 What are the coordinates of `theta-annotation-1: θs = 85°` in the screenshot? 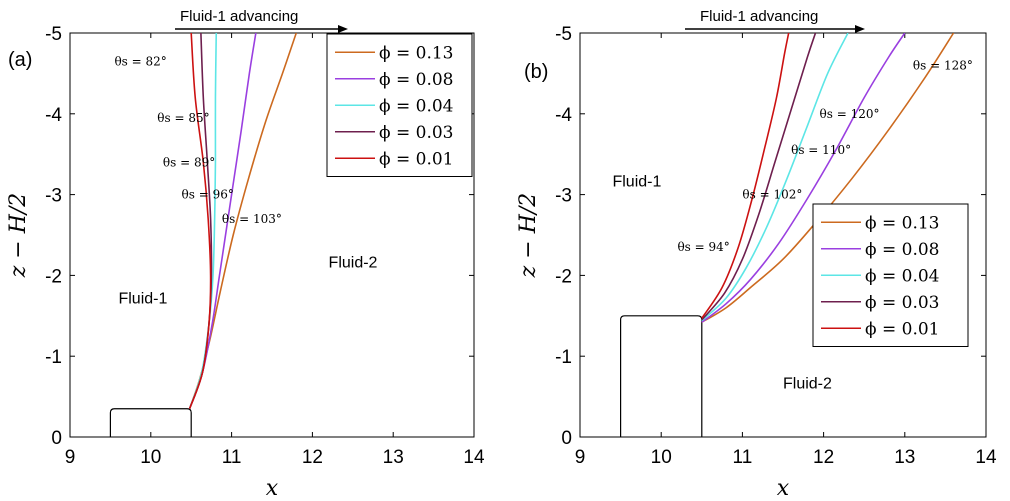 It's located at (183, 118).